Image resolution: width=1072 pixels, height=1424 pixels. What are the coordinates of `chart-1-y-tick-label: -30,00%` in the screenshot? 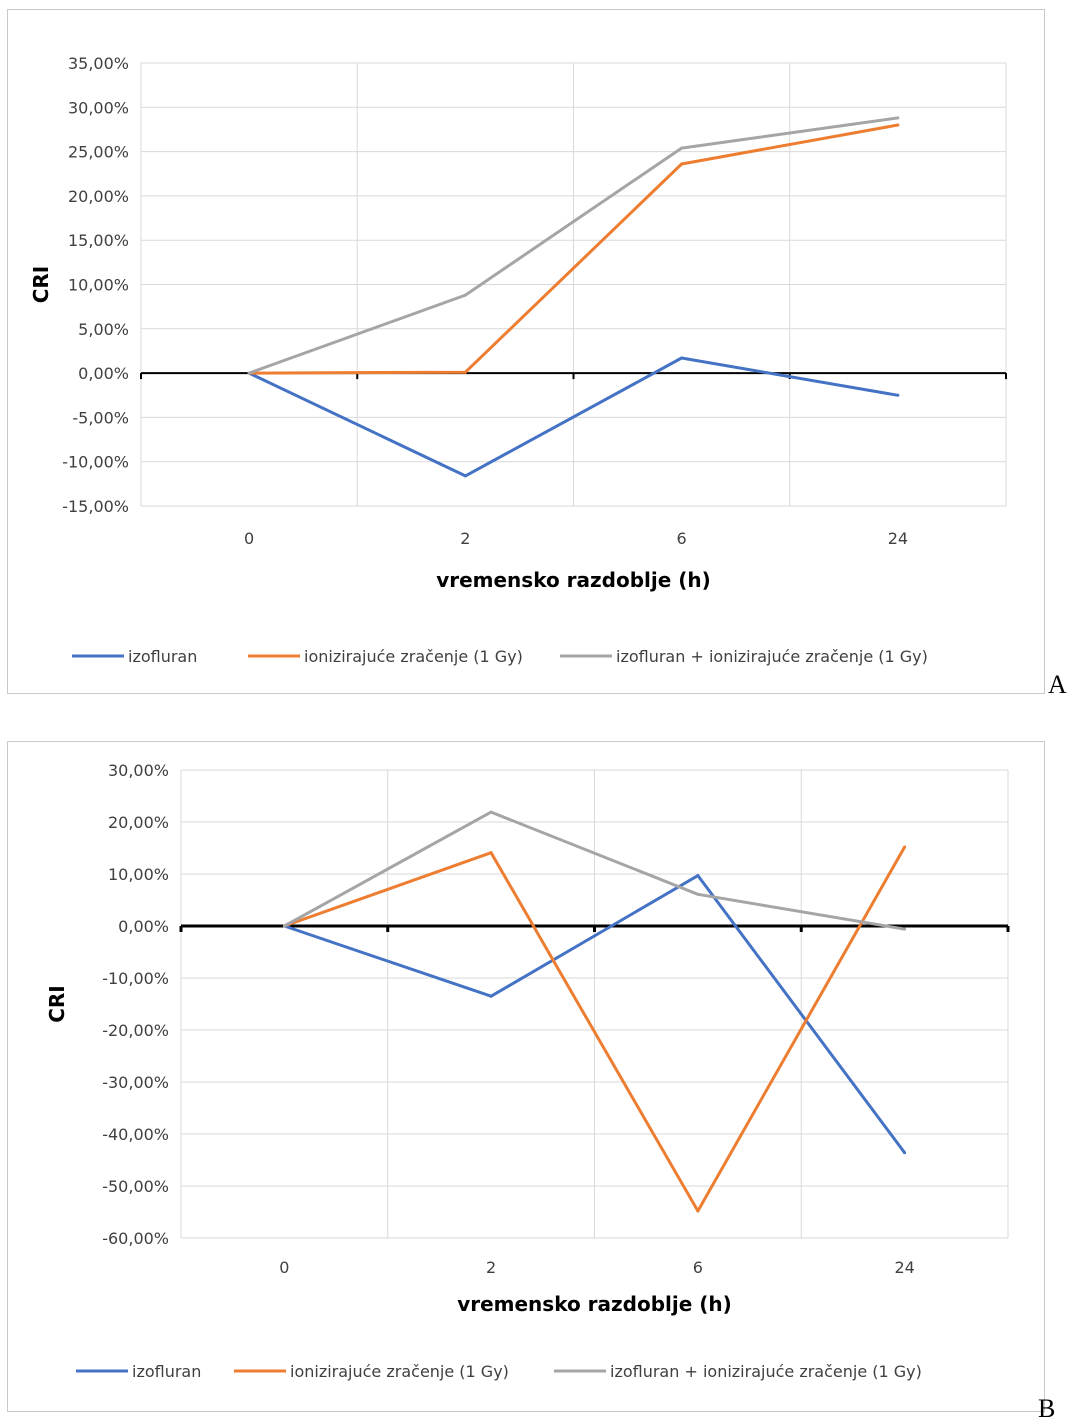 It's located at (135, 1082).